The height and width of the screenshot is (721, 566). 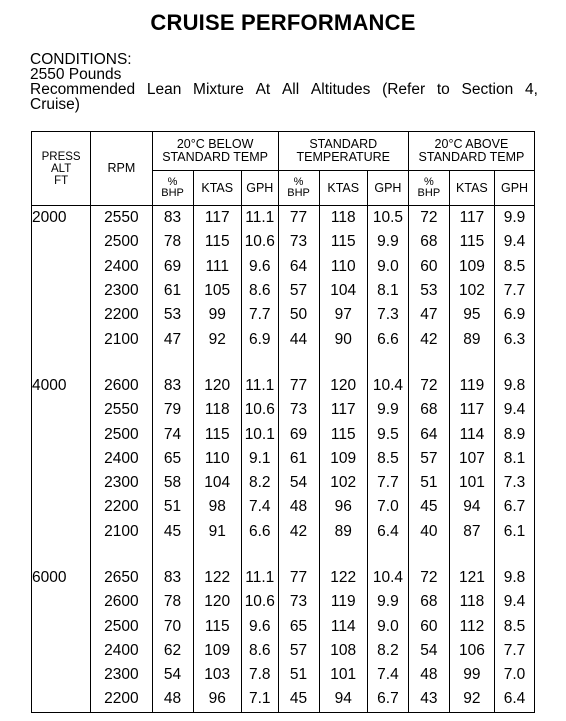 I want to click on conditions-mixture-line2: Cruise), so click(x=55, y=104).